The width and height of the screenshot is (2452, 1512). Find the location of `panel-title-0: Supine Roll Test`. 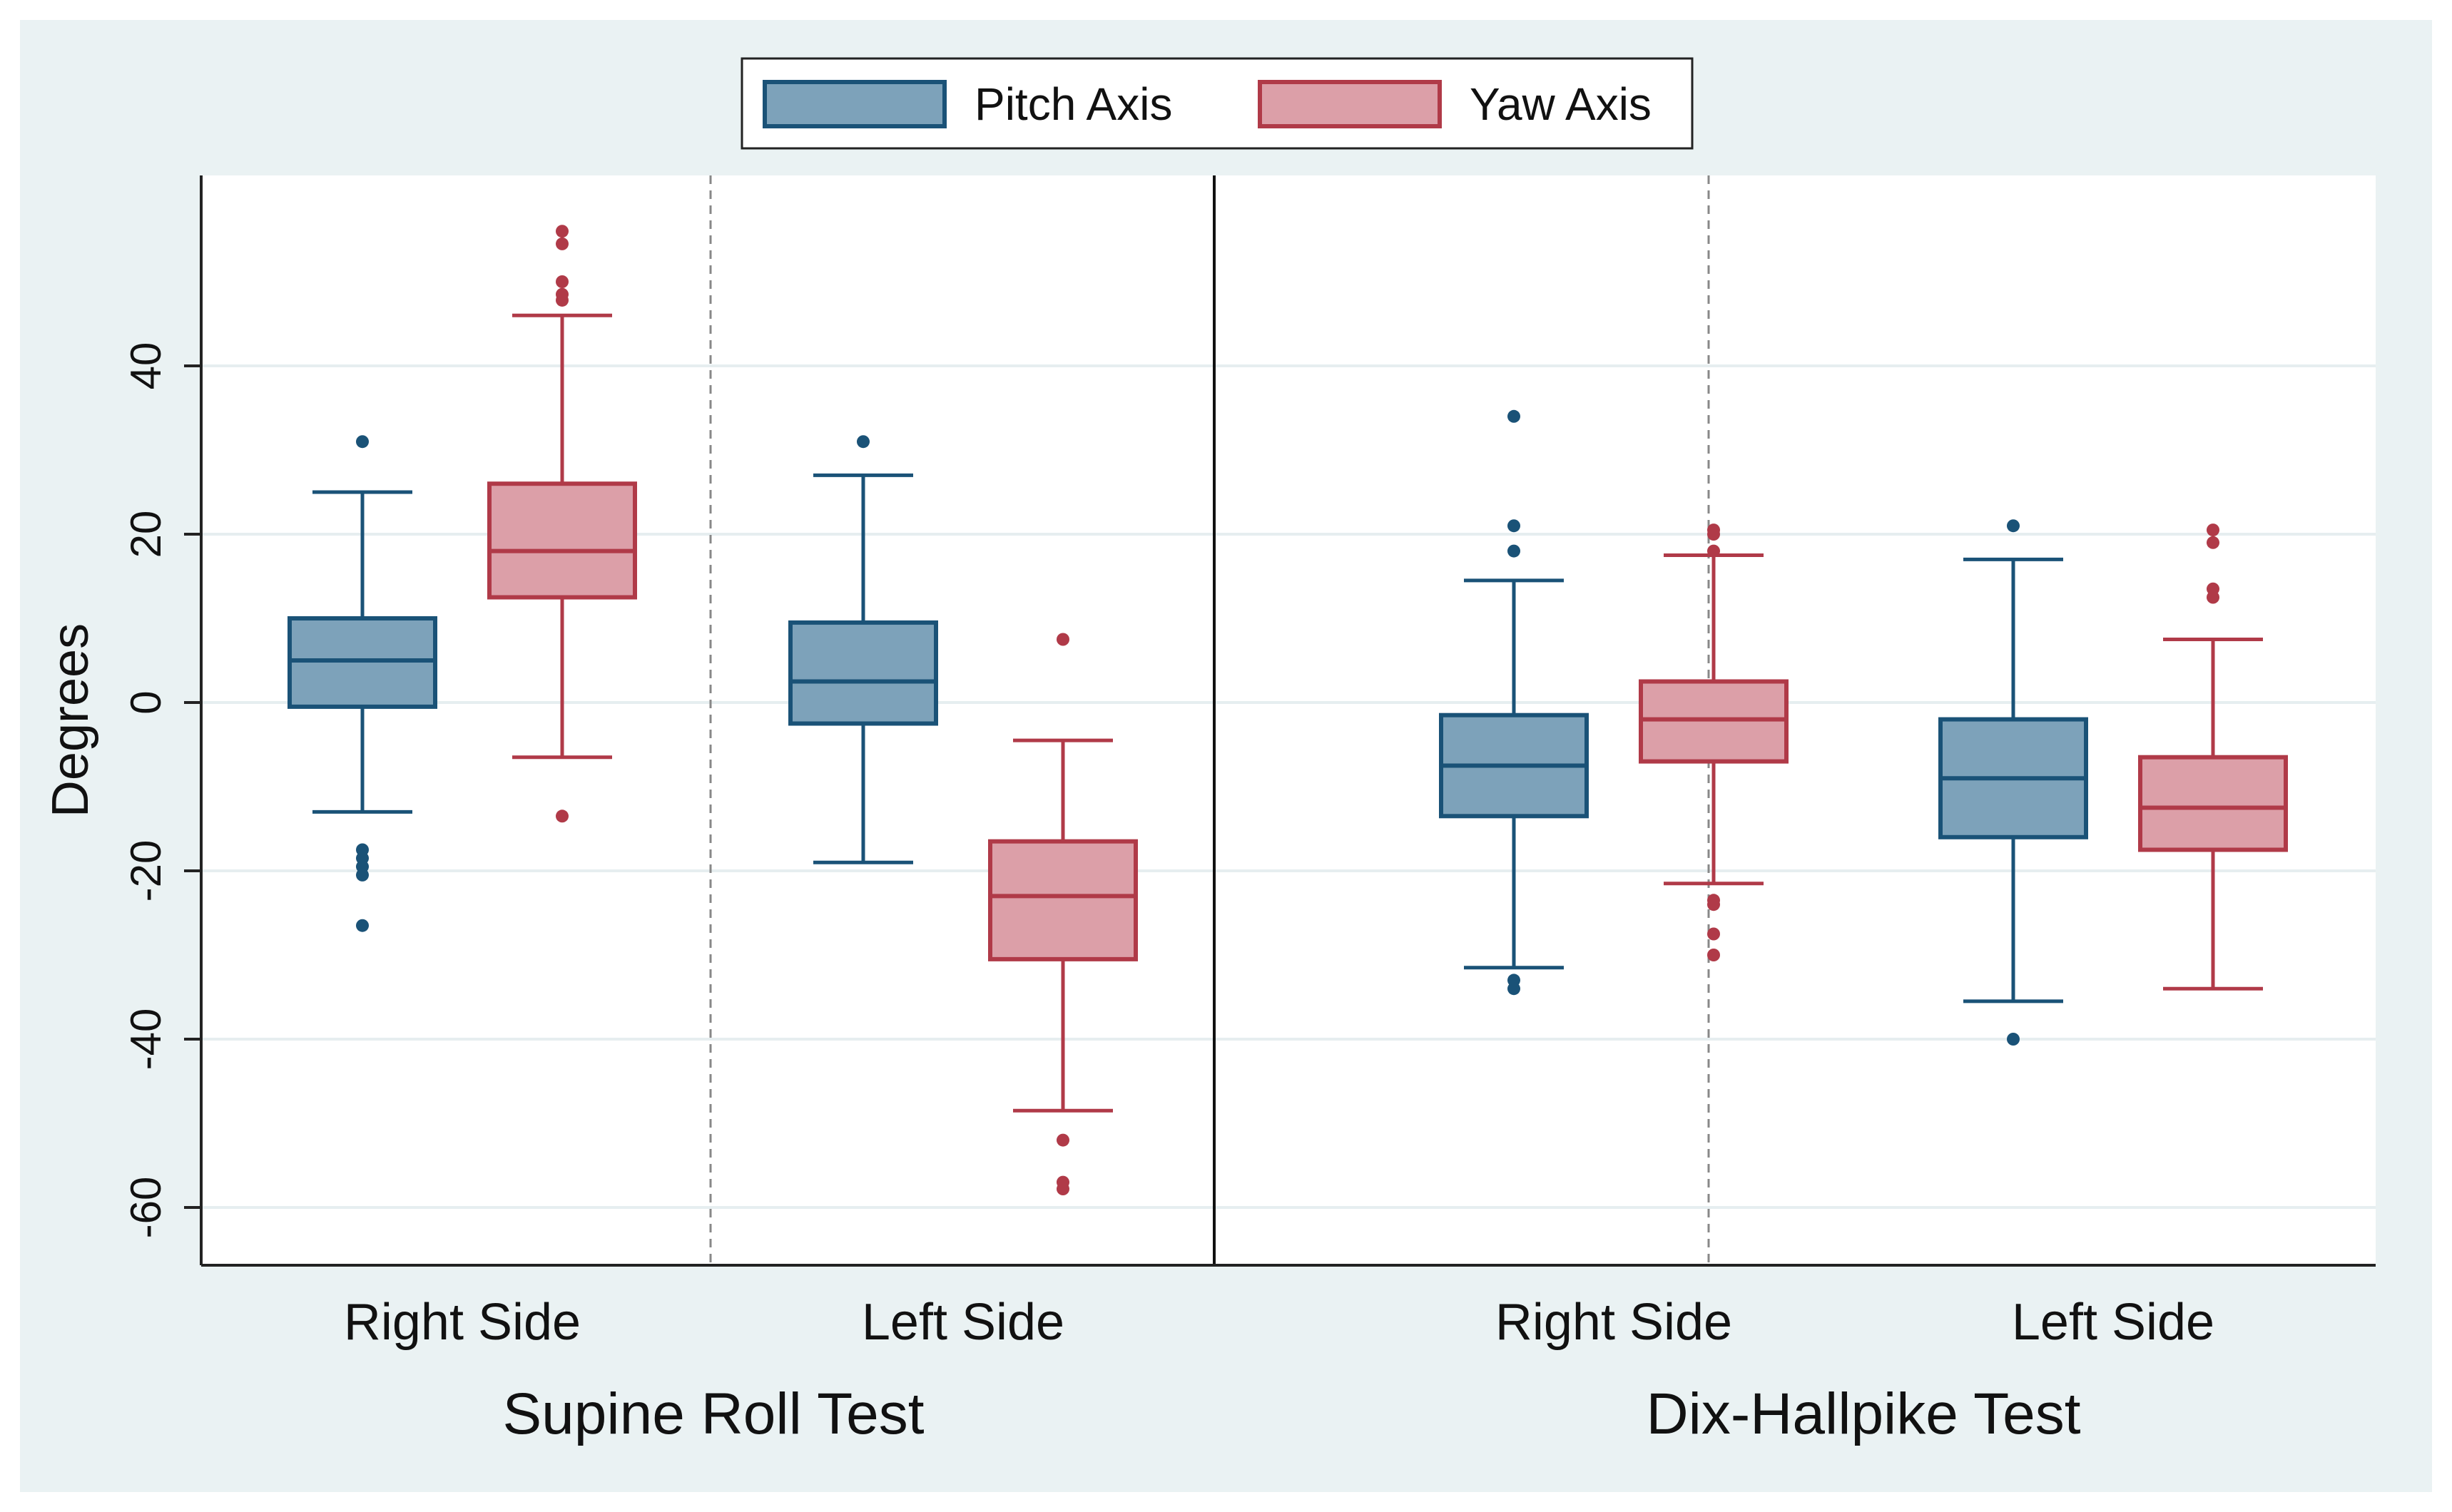

panel-title-0: Supine Roll Test is located at coordinates (713, 1413).